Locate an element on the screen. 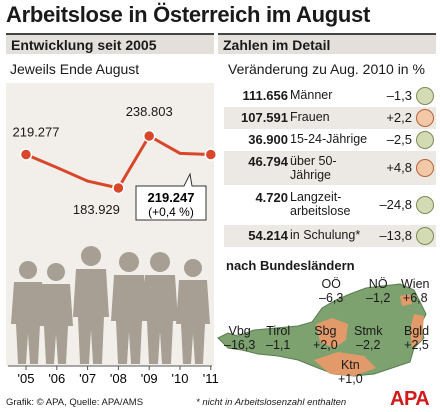 The image size is (440, 412). detail-label-line2: Jährige is located at coordinates (310, 175).